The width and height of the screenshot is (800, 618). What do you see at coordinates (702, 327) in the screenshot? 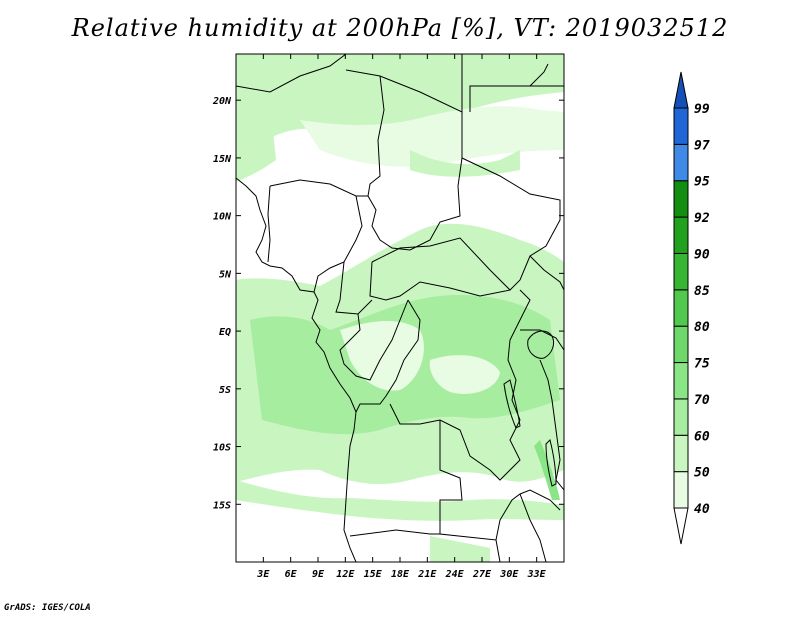
I see `colorbar-label: 80` at bounding box center [702, 327].